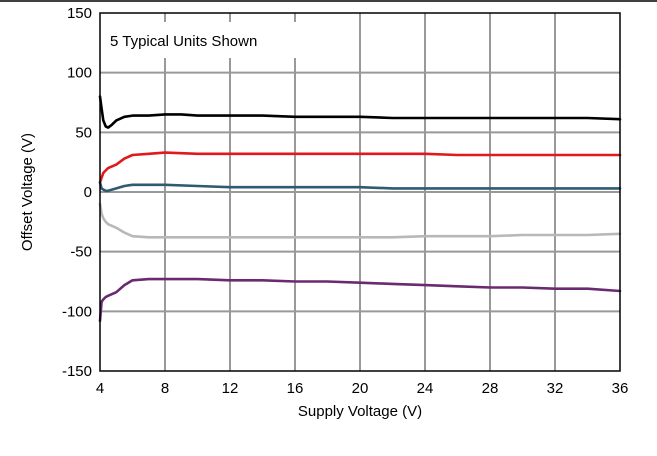  What do you see at coordinates (555, 388) in the screenshot?
I see `x-tick-label: 32` at bounding box center [555, 388].